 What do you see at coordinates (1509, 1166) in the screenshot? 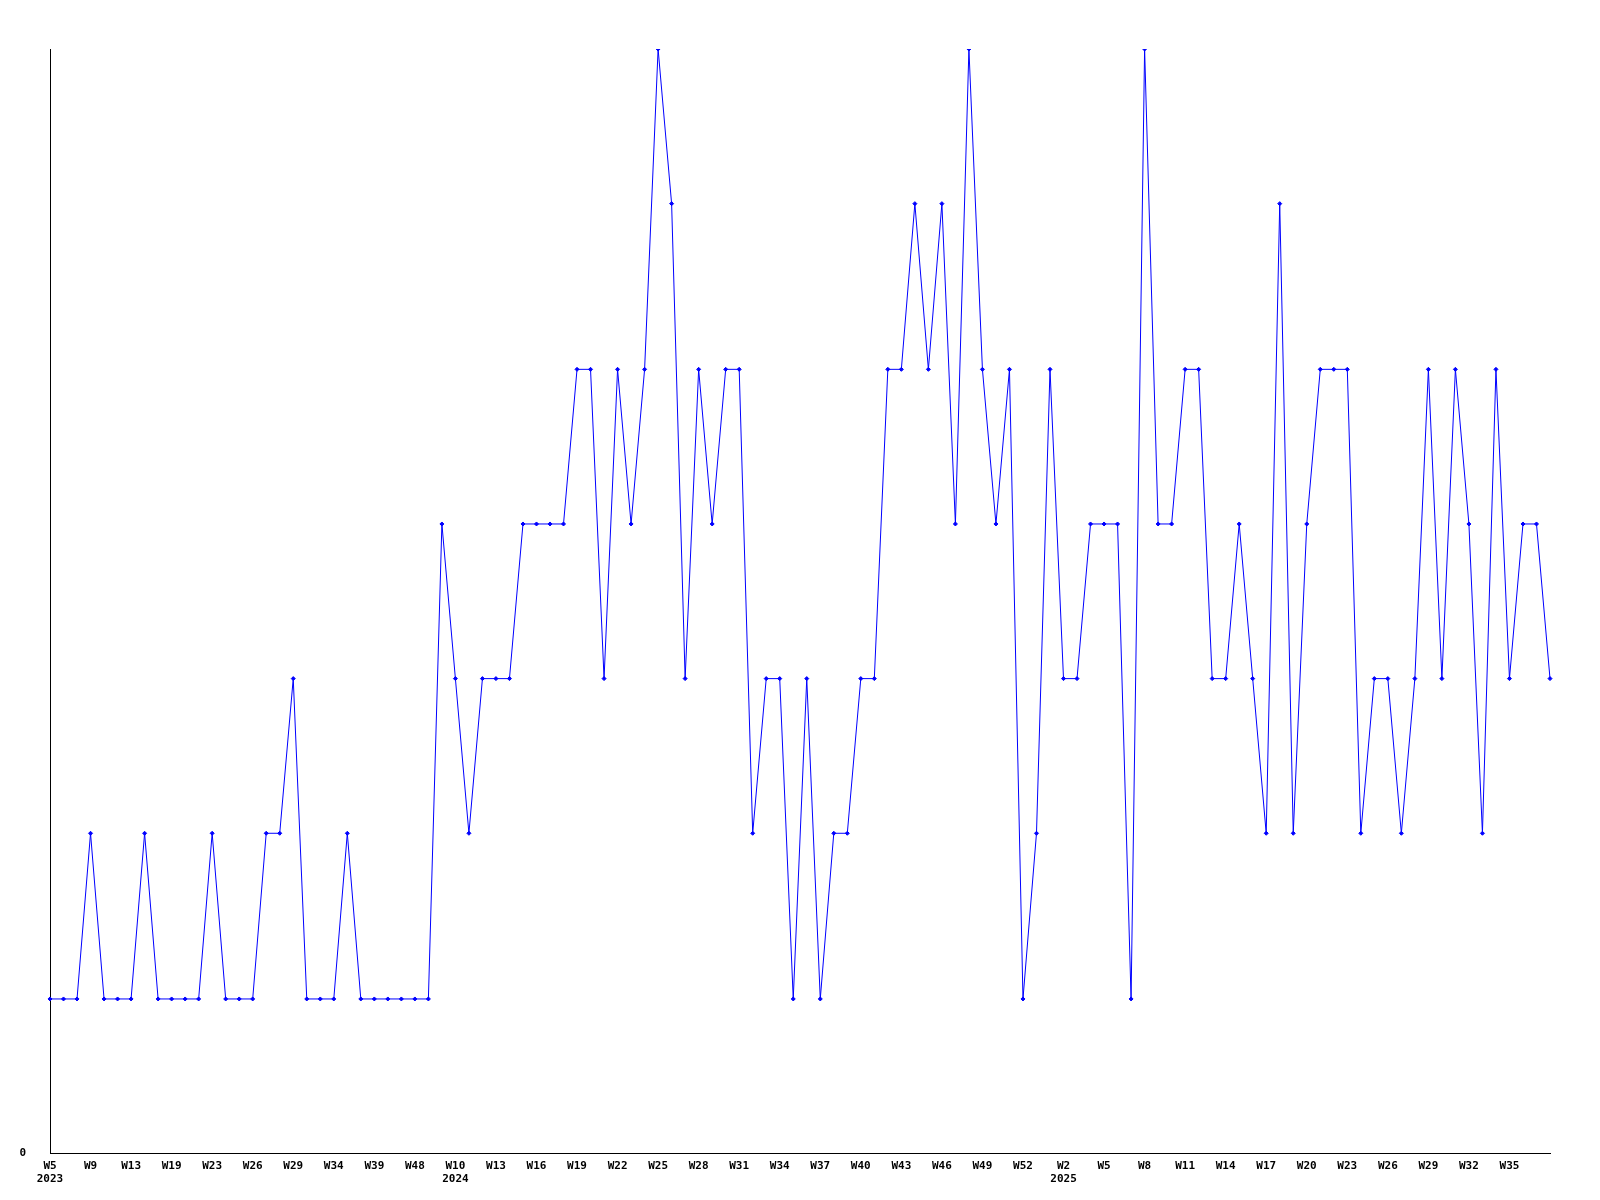
I see `x-tick-label: W35` at bounding box center [1509, 1166].